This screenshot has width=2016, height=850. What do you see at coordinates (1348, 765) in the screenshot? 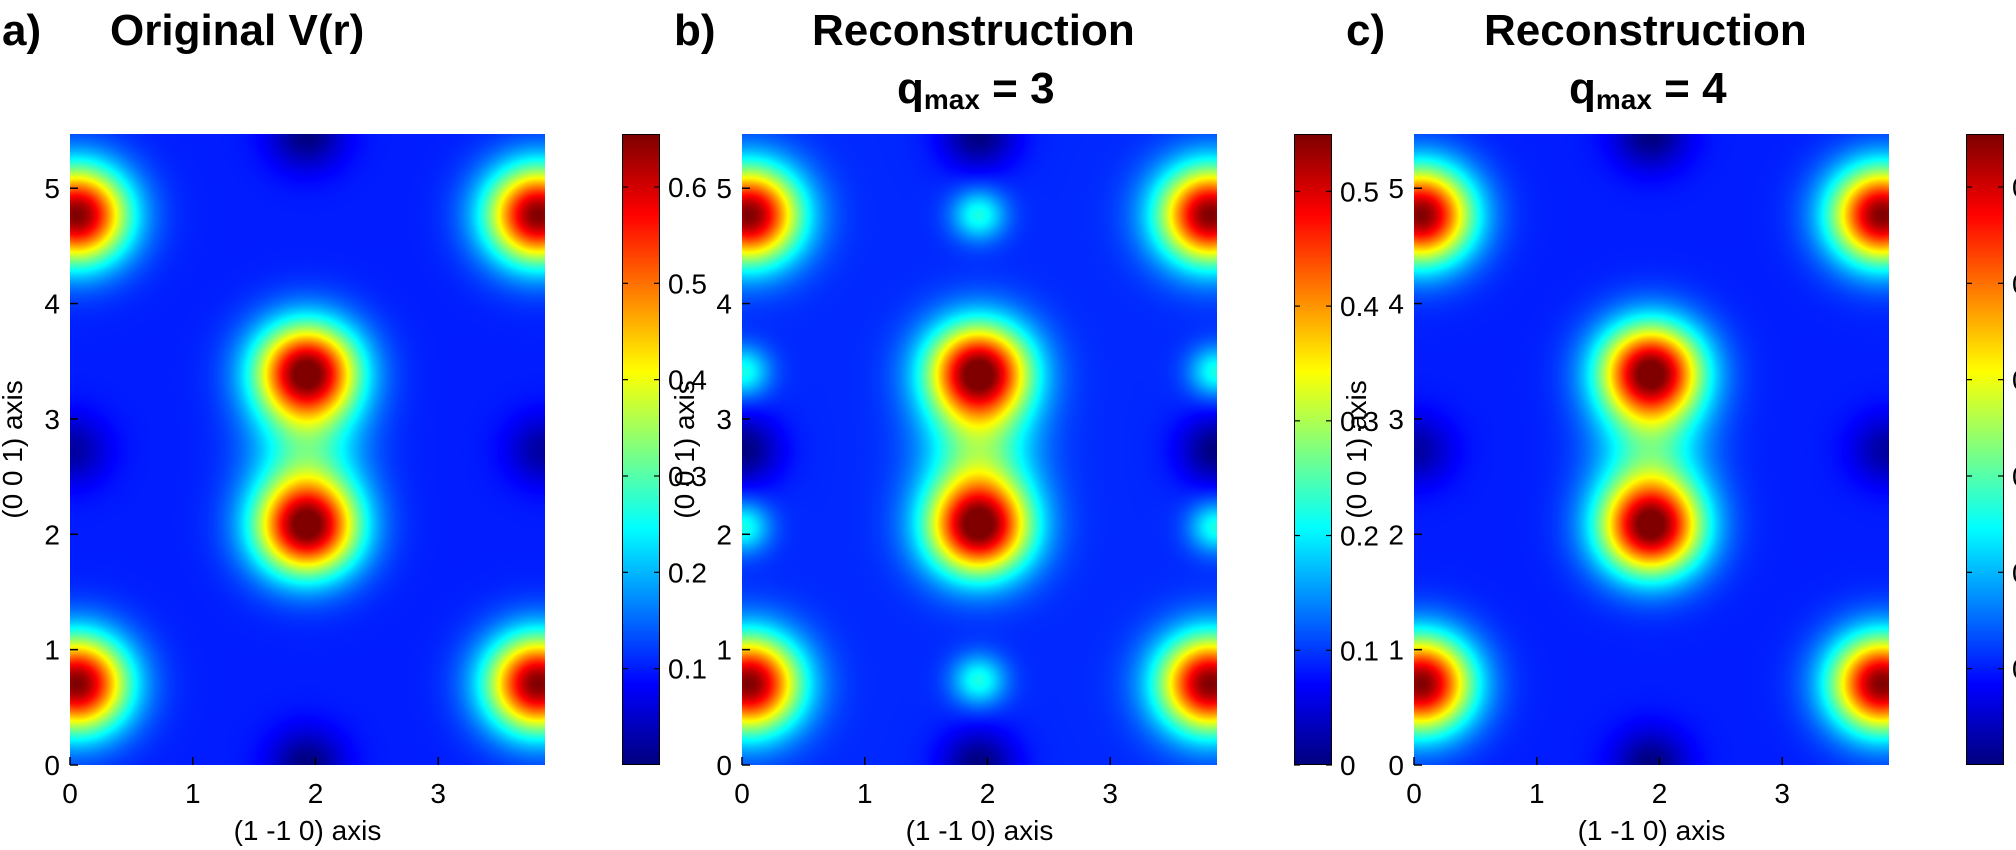
I see `colorbar-tick-label: 0` at bounding box center [1348, 765].